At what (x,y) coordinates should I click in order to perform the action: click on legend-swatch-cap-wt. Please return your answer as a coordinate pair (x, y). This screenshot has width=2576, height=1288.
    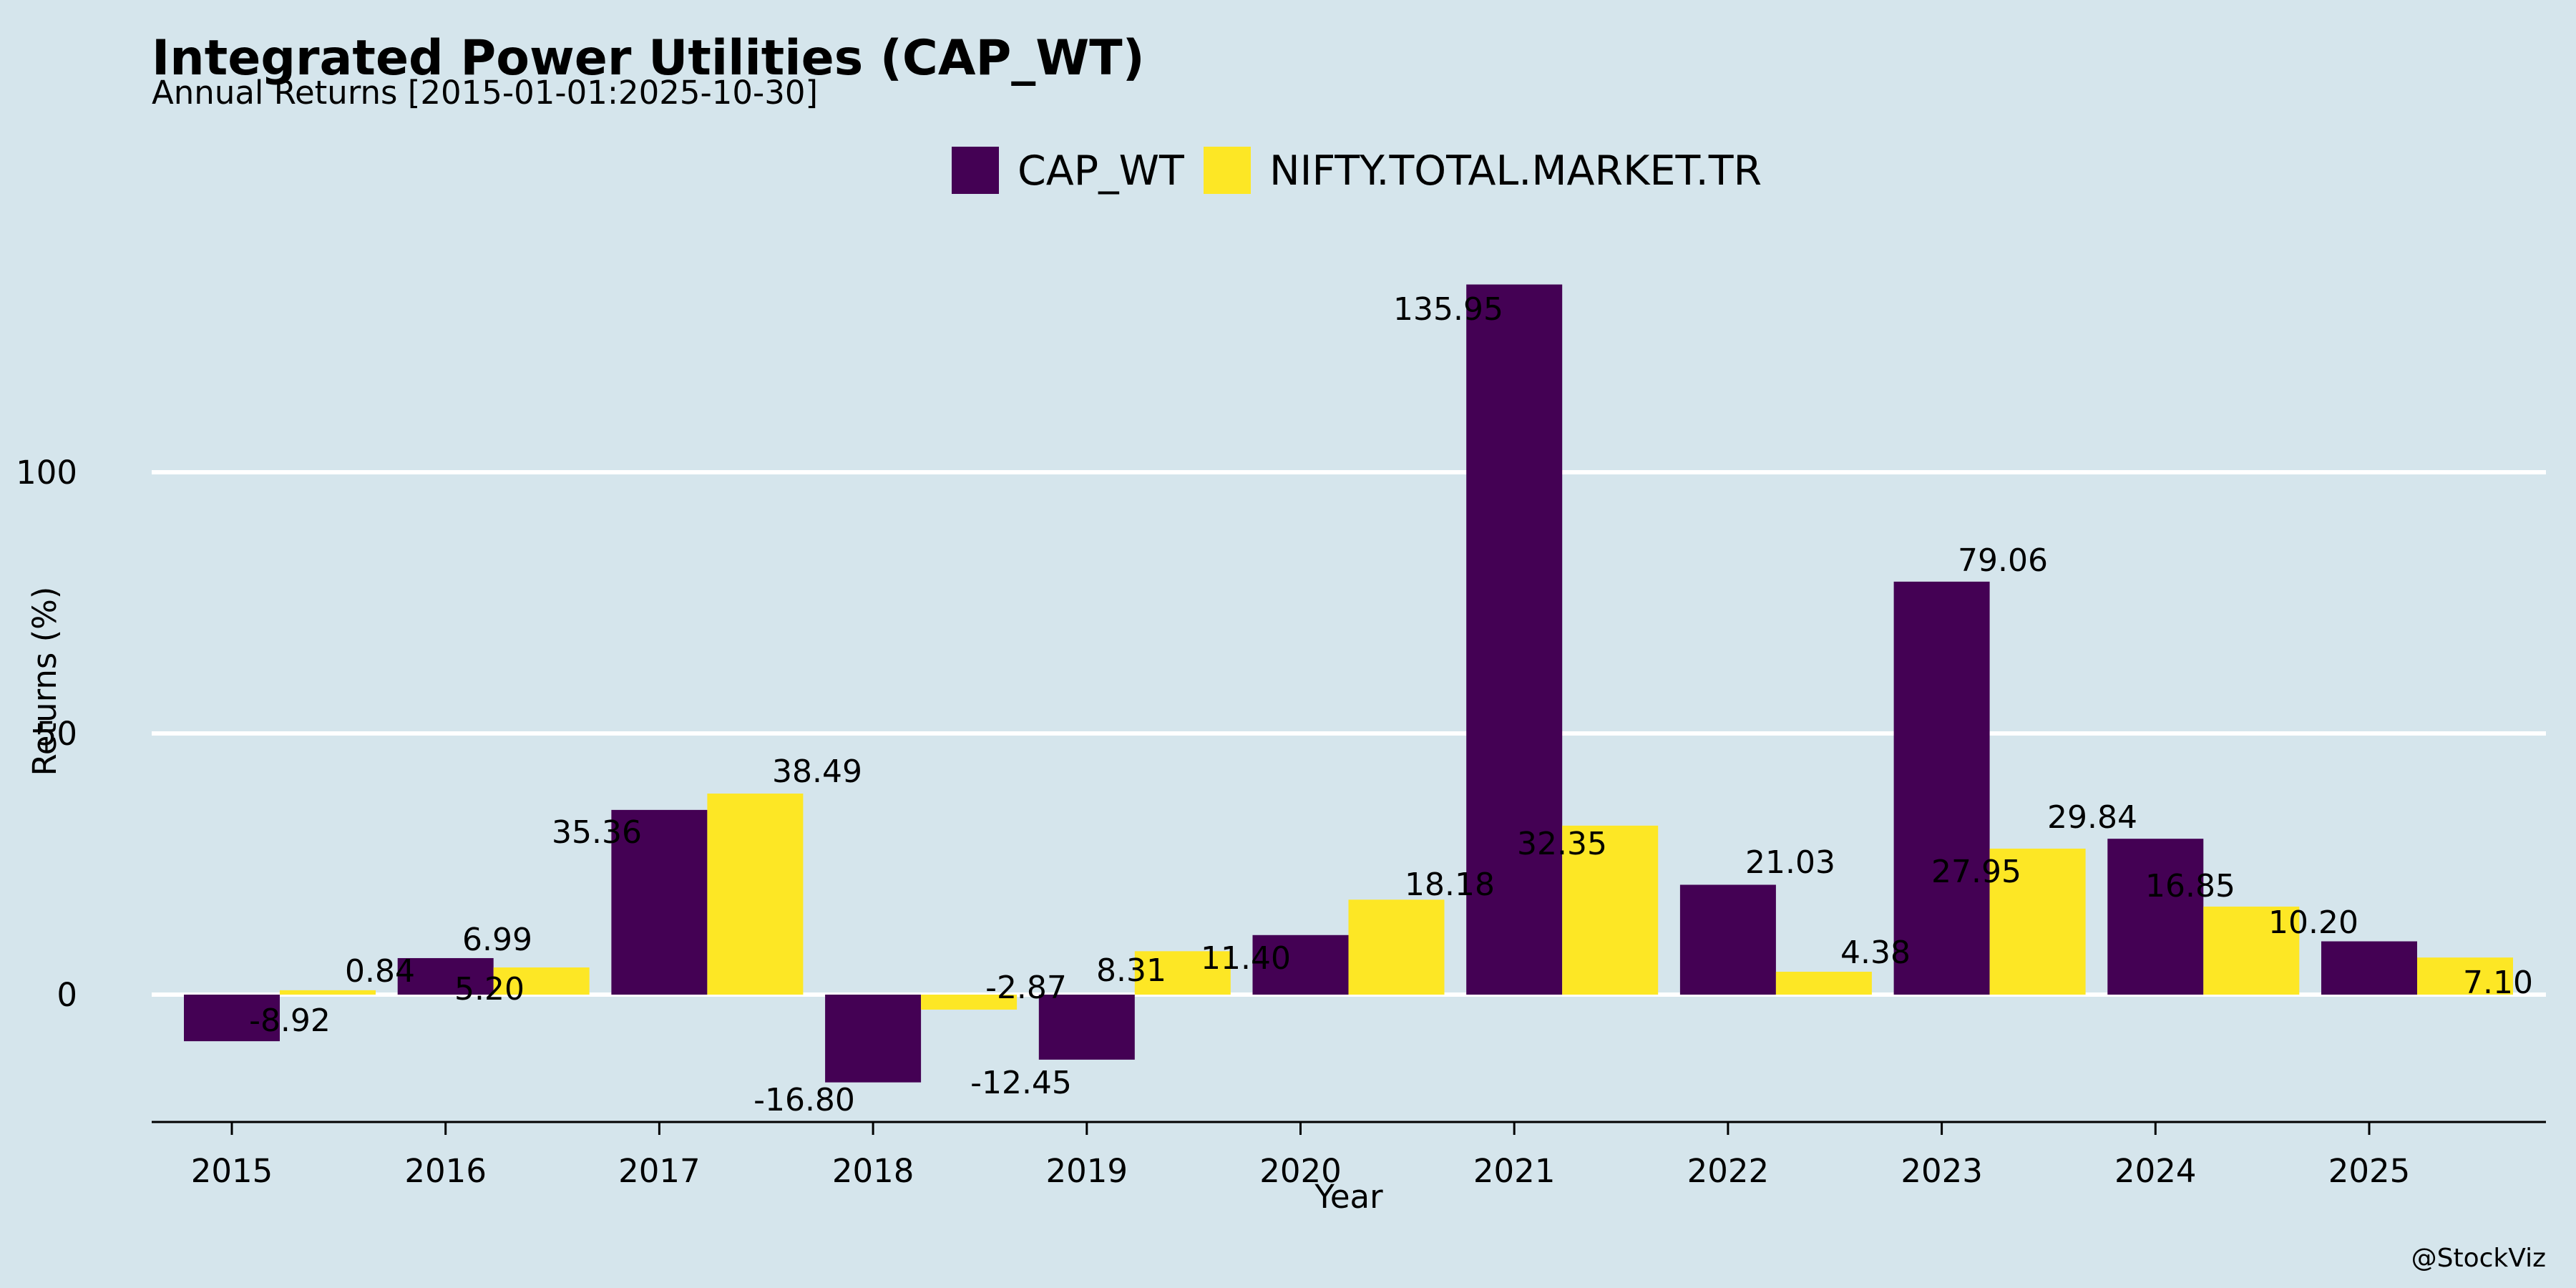
    Looking at the image, I should click on (975, 170).